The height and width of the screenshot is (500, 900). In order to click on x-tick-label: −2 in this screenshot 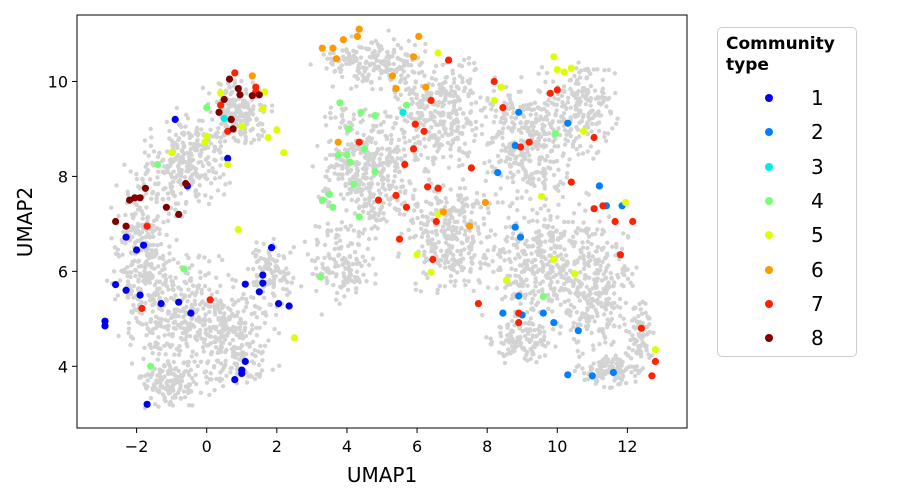, I will do `click(137, 446)`.